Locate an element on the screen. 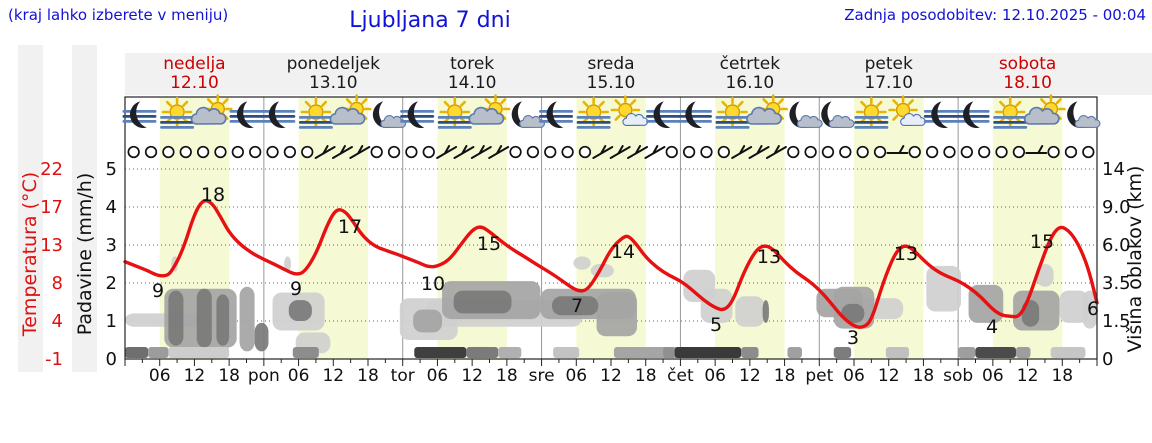  cloud-tick-label: 0 is located at coordinates (1107, 359).